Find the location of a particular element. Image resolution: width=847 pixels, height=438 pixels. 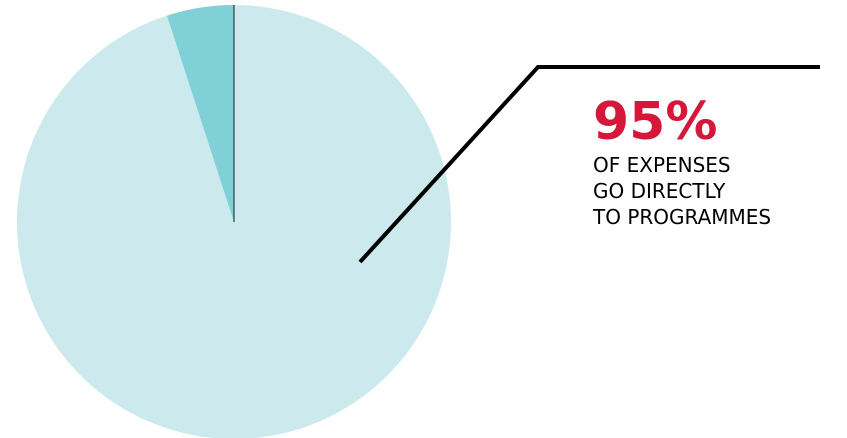

callout-line-1: OF EXPENSES is located at coordinates (662, 165).